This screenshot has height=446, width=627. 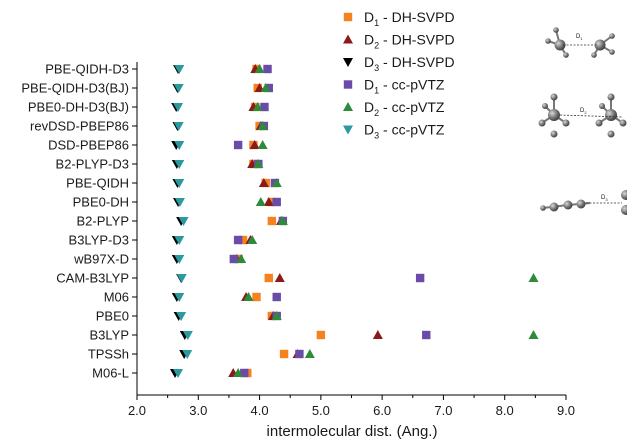 What do you see at coordinates (92, 164) in the screenshot?
I see `y-category-label: B2-PLYP-D3` at bounding box center [92, 164].